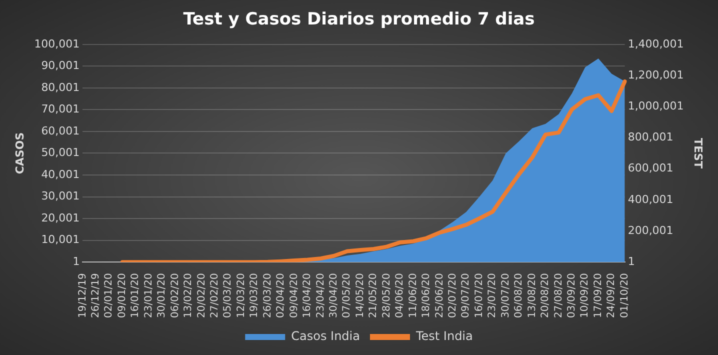  What do you see at coordinates (325, 336) in the screenshot?
I see `legend-label: Casos India` at bounding box center [325, 336].